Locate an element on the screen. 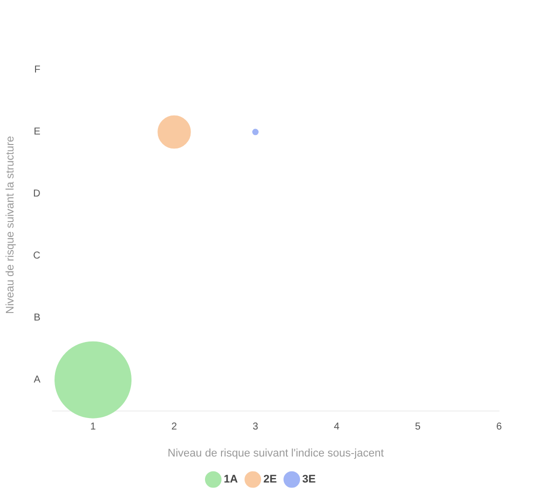 Image resolution: width=538 pixels, height=495 pixels. x-tick-label: 6 is located at coordinates (499, 427).